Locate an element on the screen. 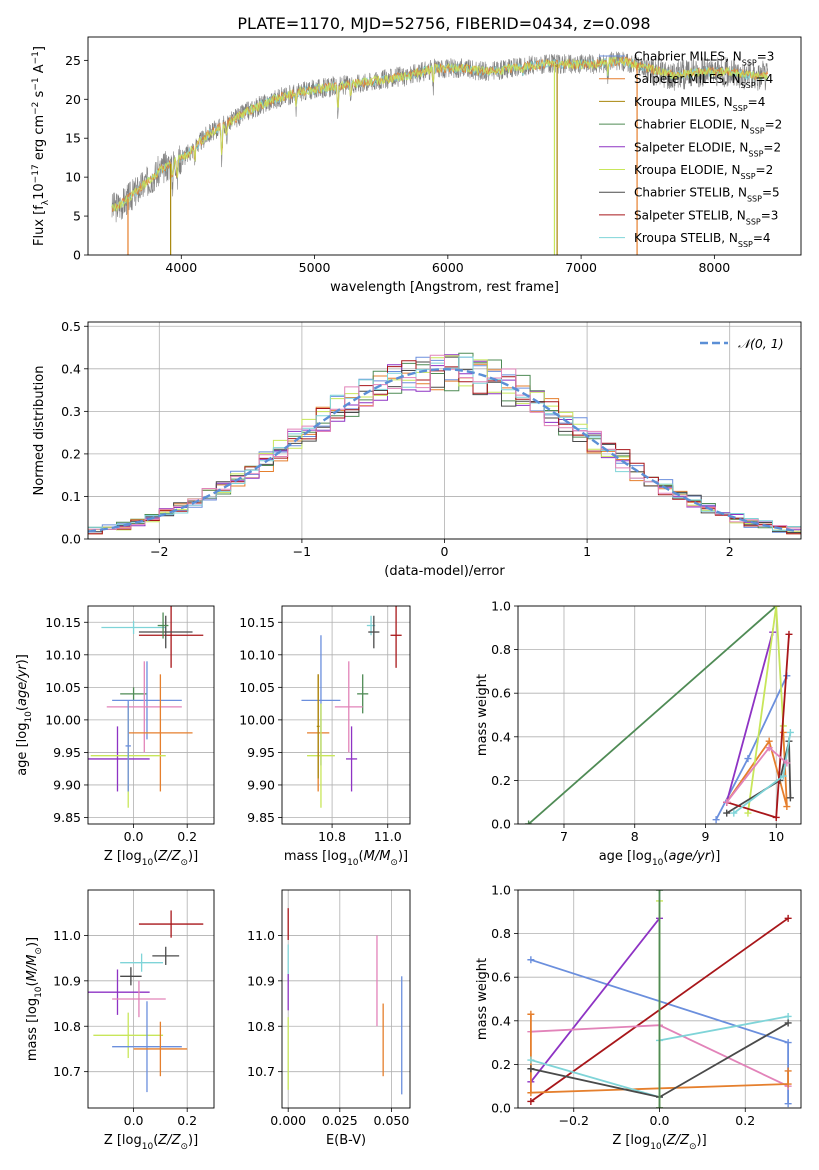 The height and width of the screenshot is (1170, 819). y-axis-label-part: ( is located at coordinates (32, 983).